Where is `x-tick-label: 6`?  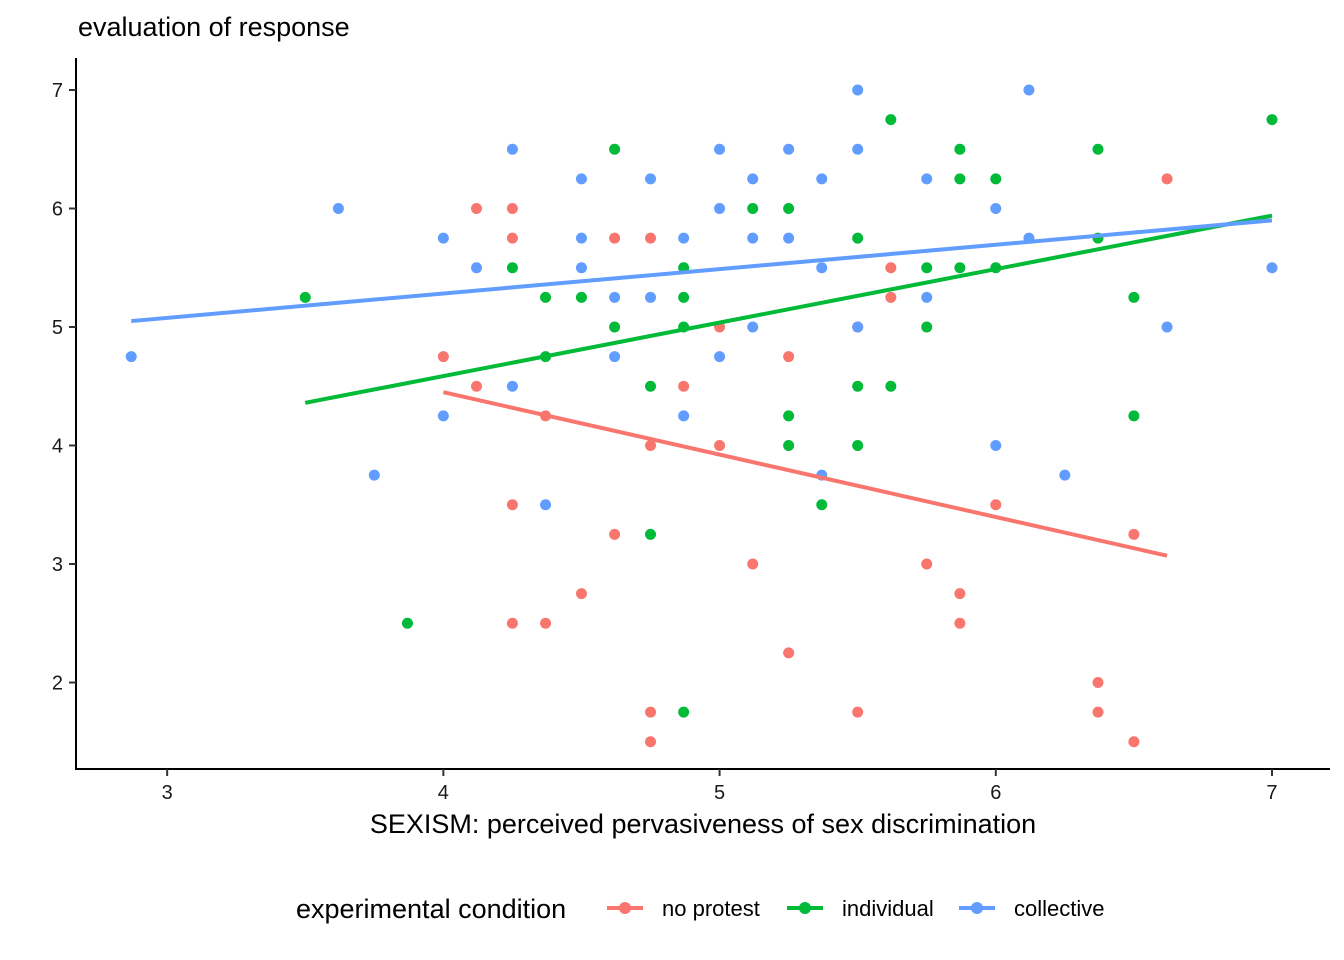 x-tick-label: 6 is located at coordinates (995, 793).